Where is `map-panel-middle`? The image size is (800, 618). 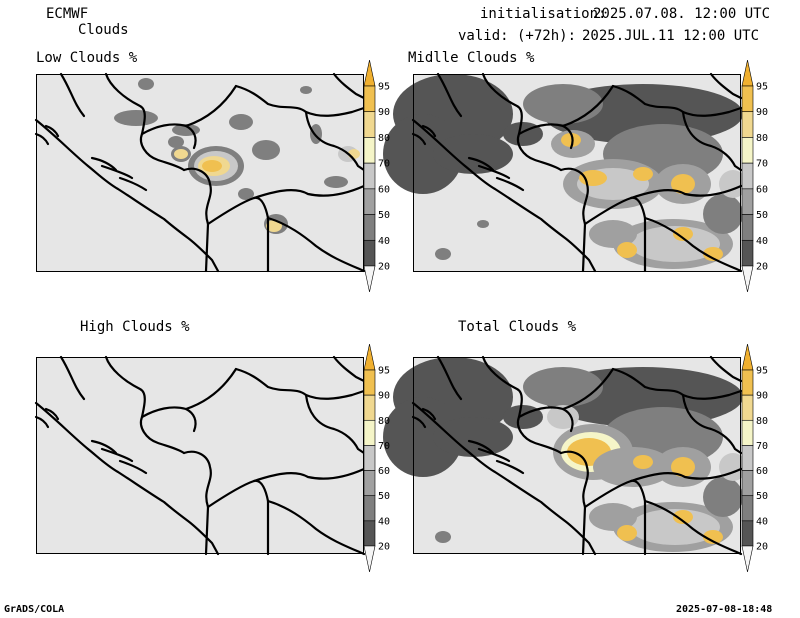 map-panel-middle is located at coordinates (565, 172).